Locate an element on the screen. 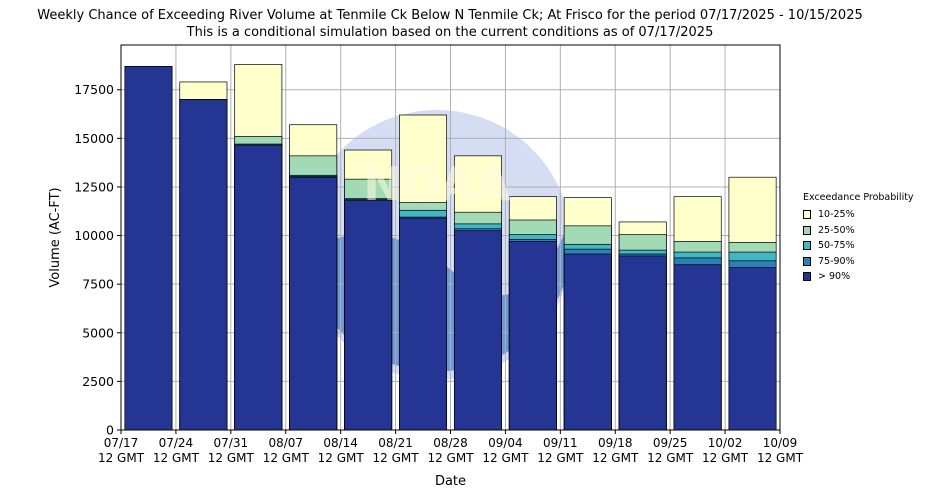 The height and width of the screenshot is (497, 946). x-tick-label-date: 07/17 is located at coordinates (121, 443).